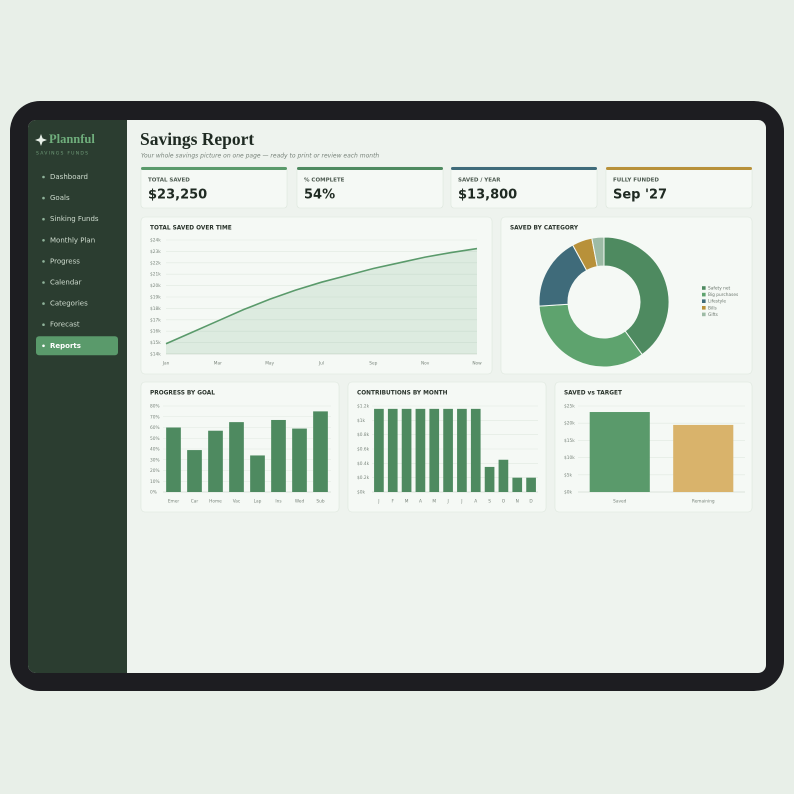 This screenshot has height=794, width=794. What do you see at coordinates (169, 181) in the screenshot?
I see `kpi-label: TOTAL SAVED` at bounding box center [169, 181].